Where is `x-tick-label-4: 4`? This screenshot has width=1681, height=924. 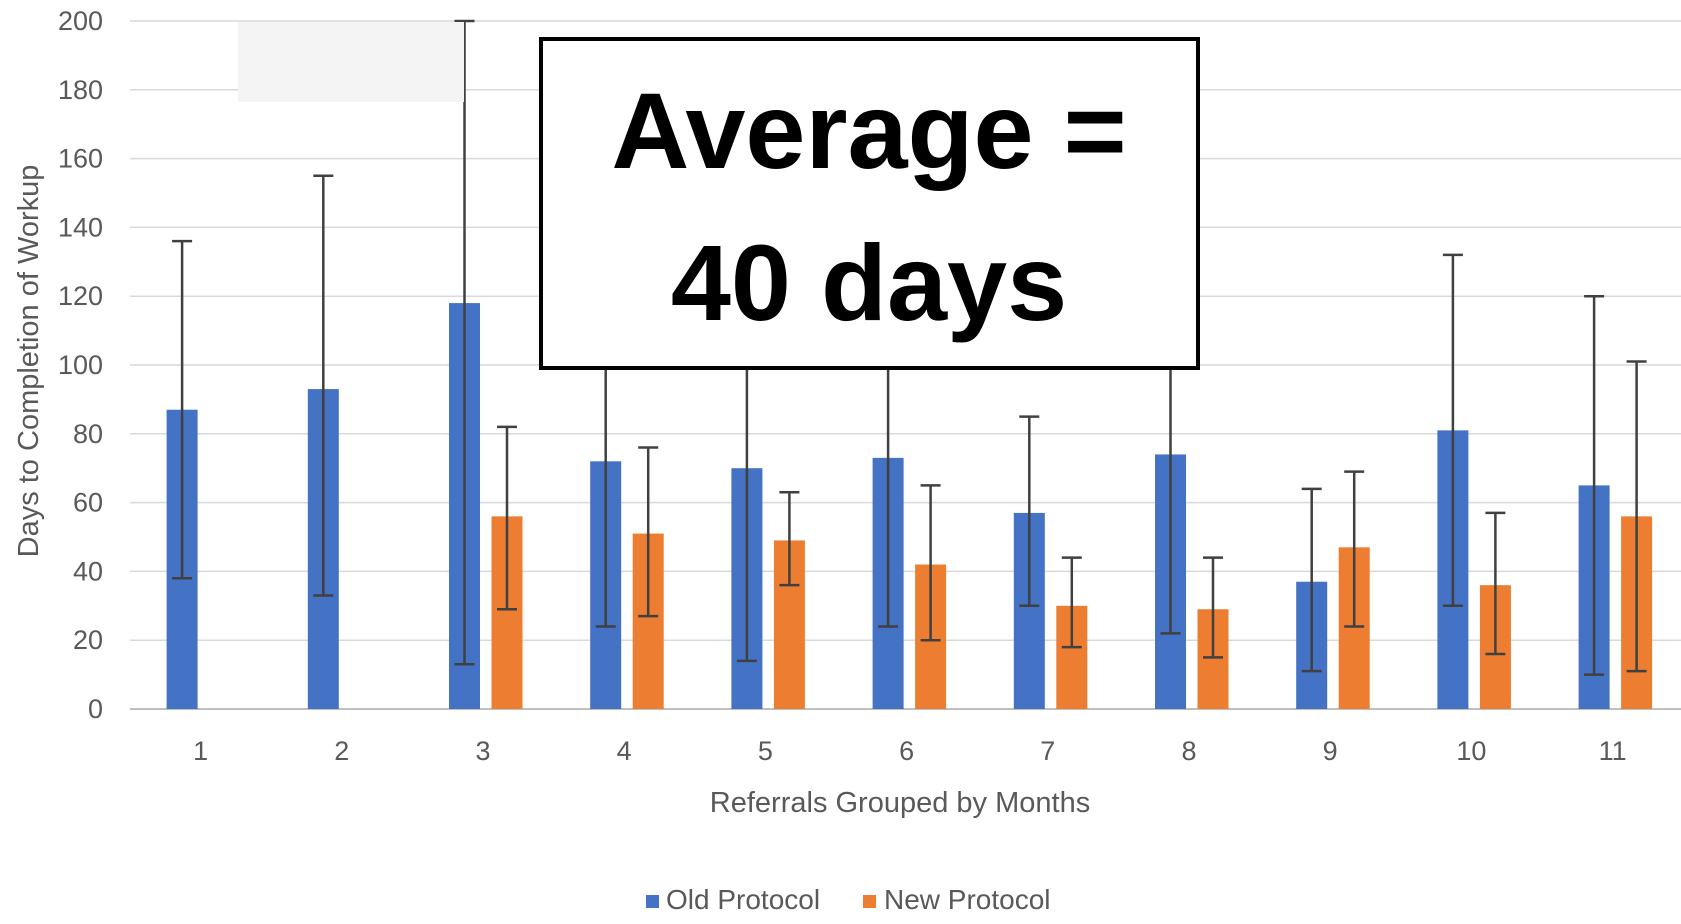
x-tick-label-4: 4 is located at coordinates (624, 751).